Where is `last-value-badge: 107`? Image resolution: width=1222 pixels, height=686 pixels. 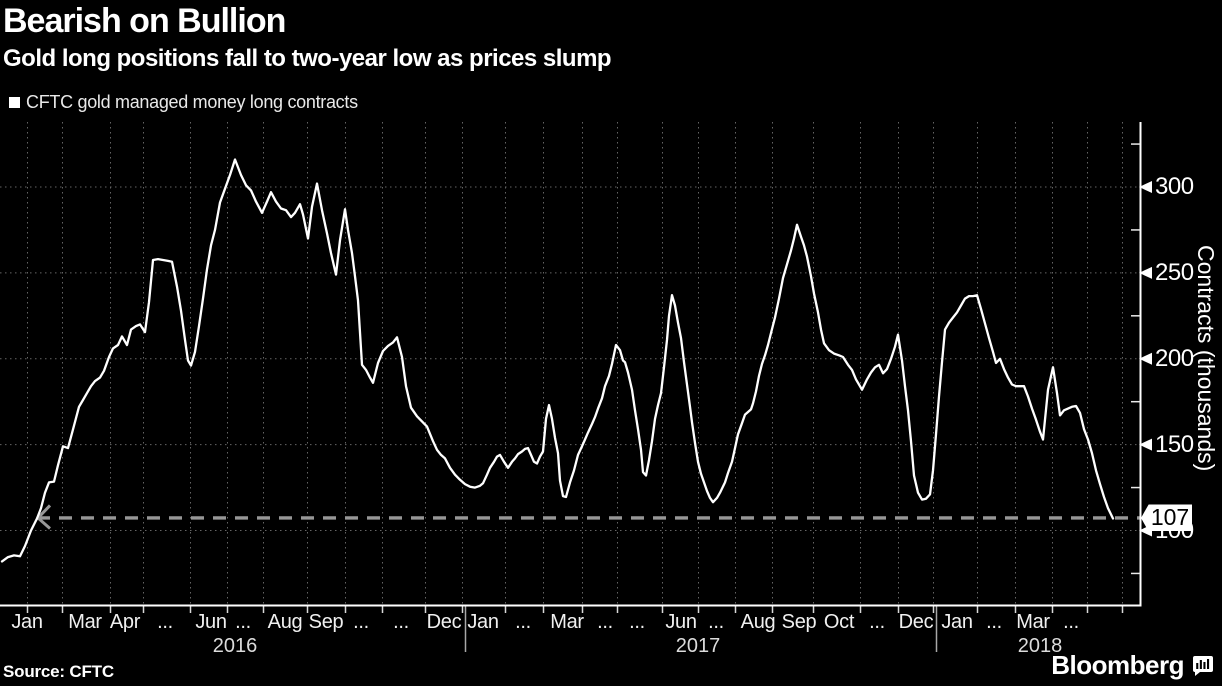 last-value-badge: 107 is located at coordinates (1166, 518).